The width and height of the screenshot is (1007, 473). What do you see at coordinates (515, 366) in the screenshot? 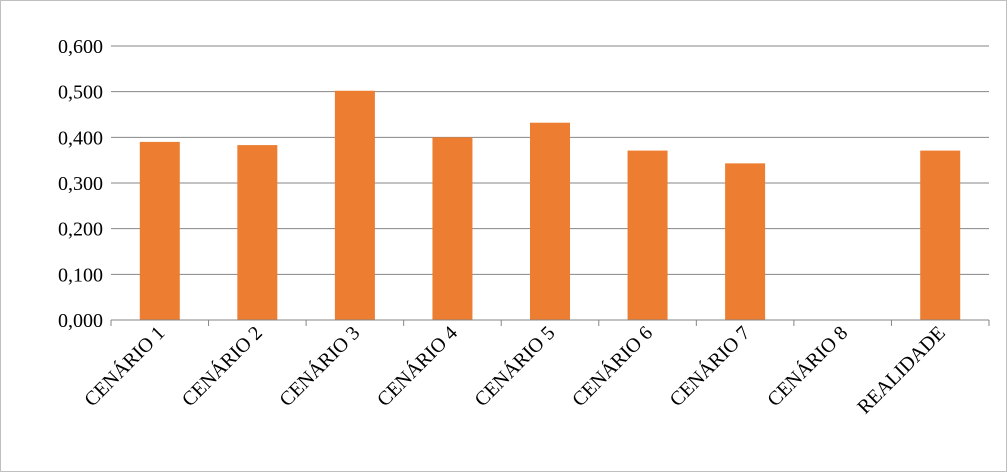
I see `x-category-label: CENÁRIO 5` at bounding box center [515, 366].